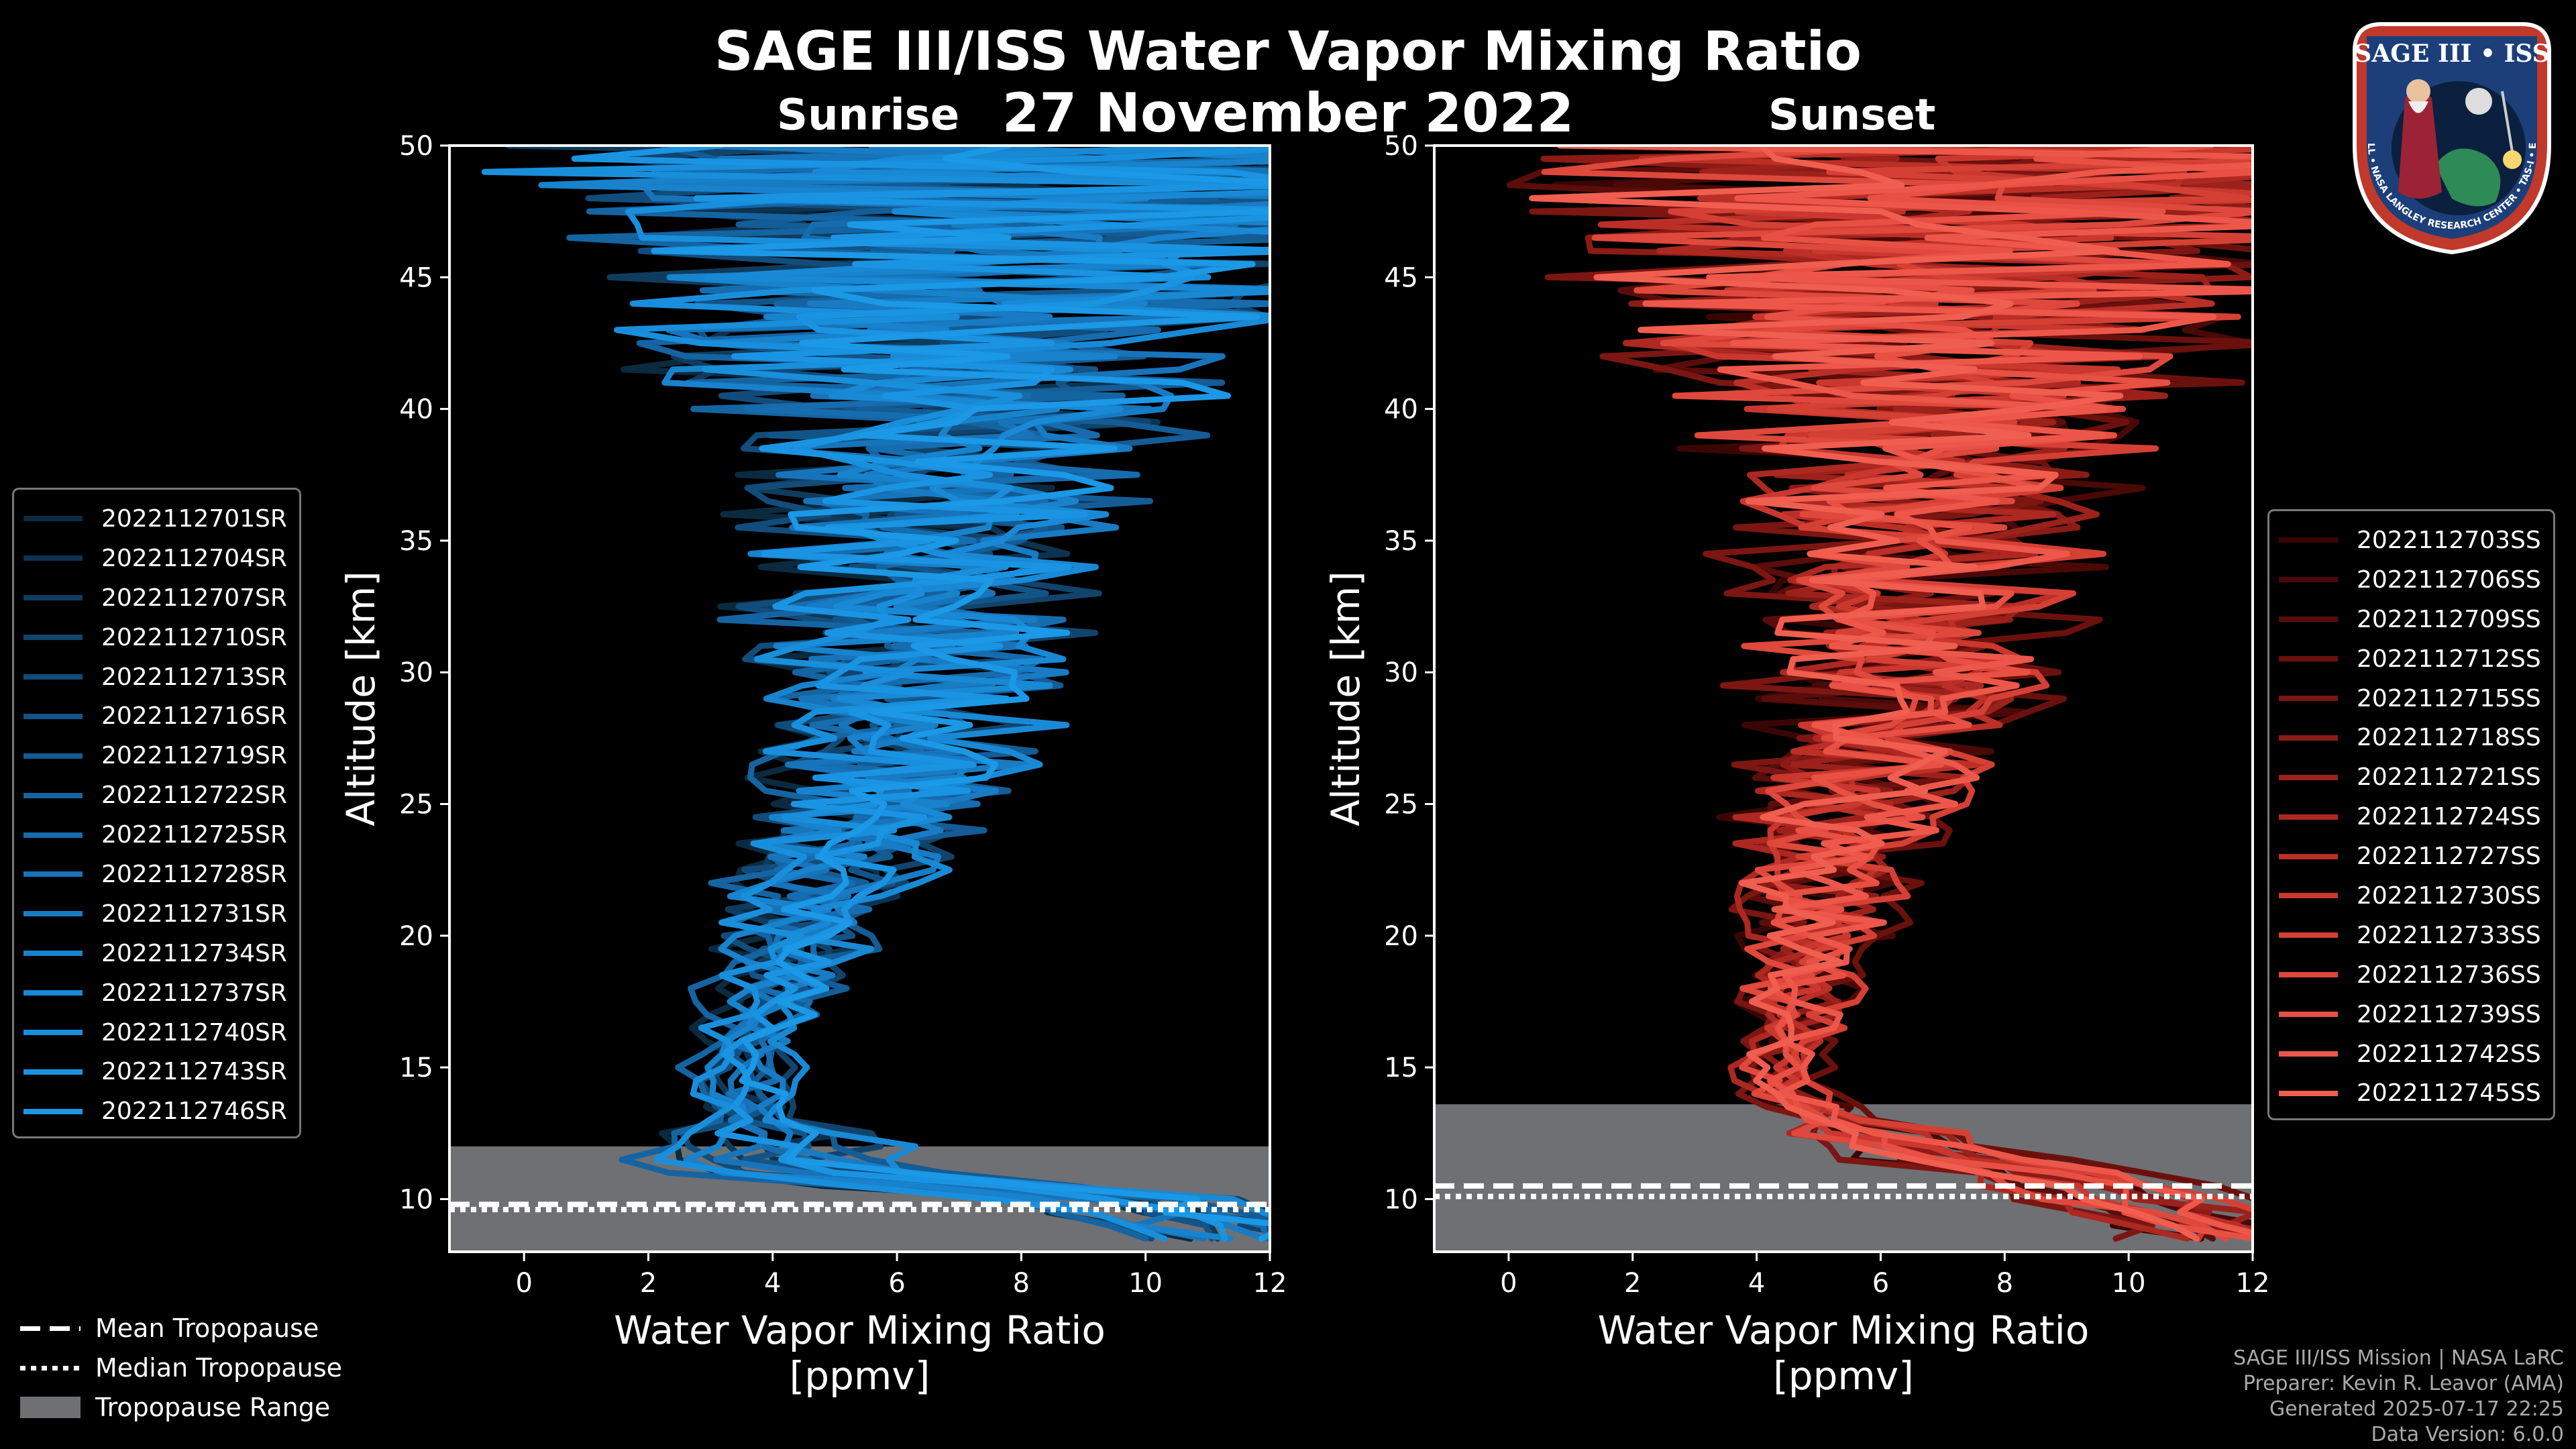  Describe the element at coordinates (1401, 1199) in the screenshot. I see `sunset-ytick-label: 10` at that location.